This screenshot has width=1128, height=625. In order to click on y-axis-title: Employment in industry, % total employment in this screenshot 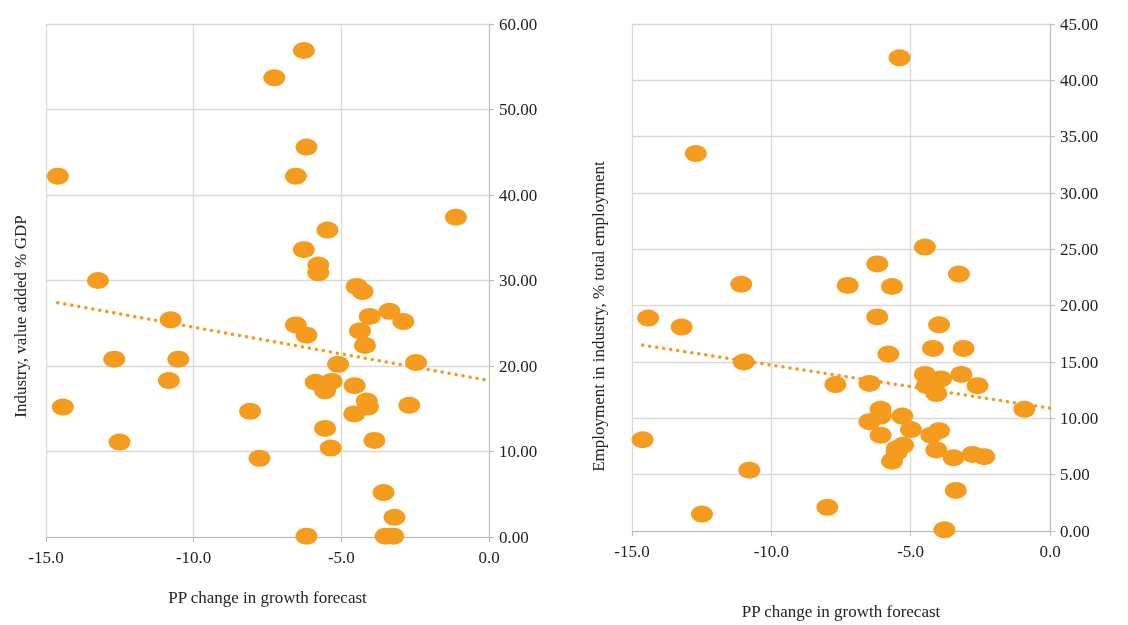, I will do `click(598, 316)`.